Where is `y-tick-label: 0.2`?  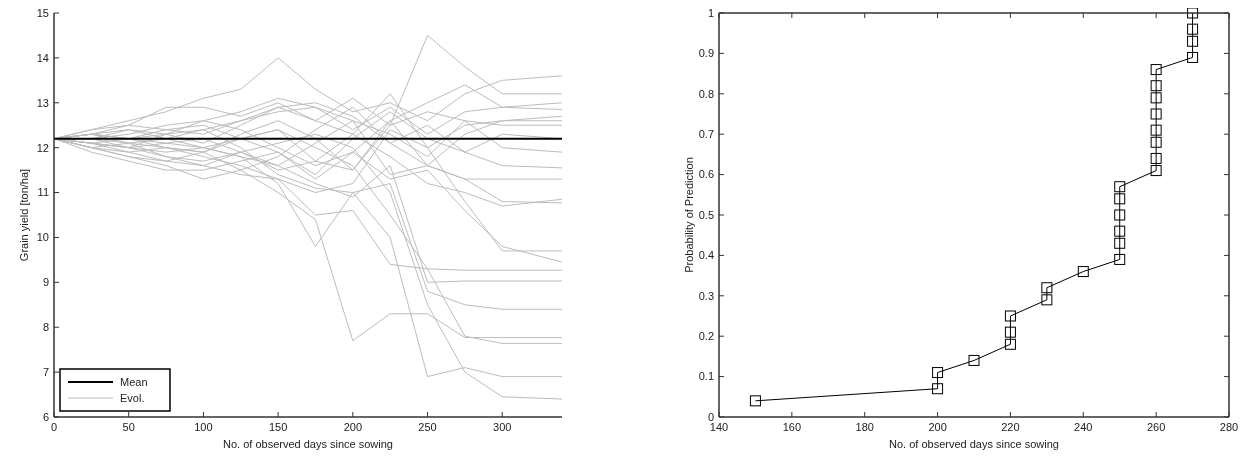
y-tick-label: 0.2 is located at coordinates (706, 336).